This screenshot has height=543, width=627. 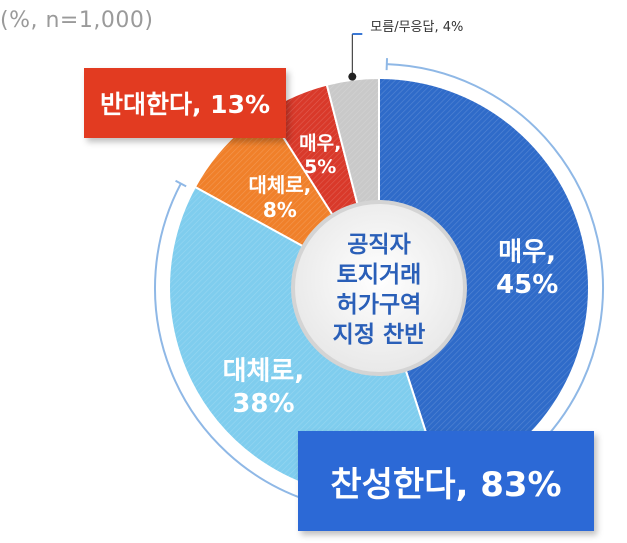 What do you see at coordinates (416, 27) in the screenshot?
I see `callout-label: 모름/무응답, 4%` at bounding box center [416, 27].